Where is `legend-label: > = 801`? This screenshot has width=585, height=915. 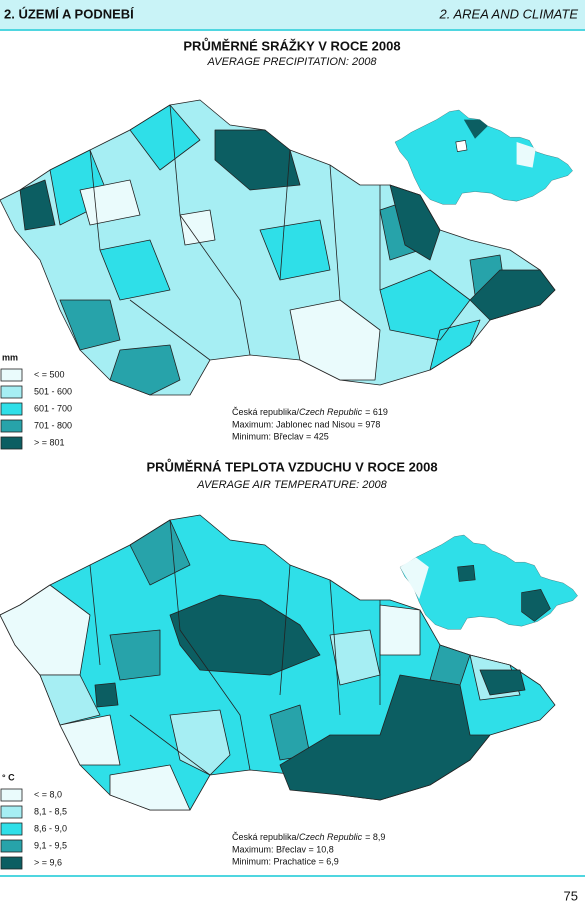 legend-label: > = 801 is located at coordinates (49, 442).